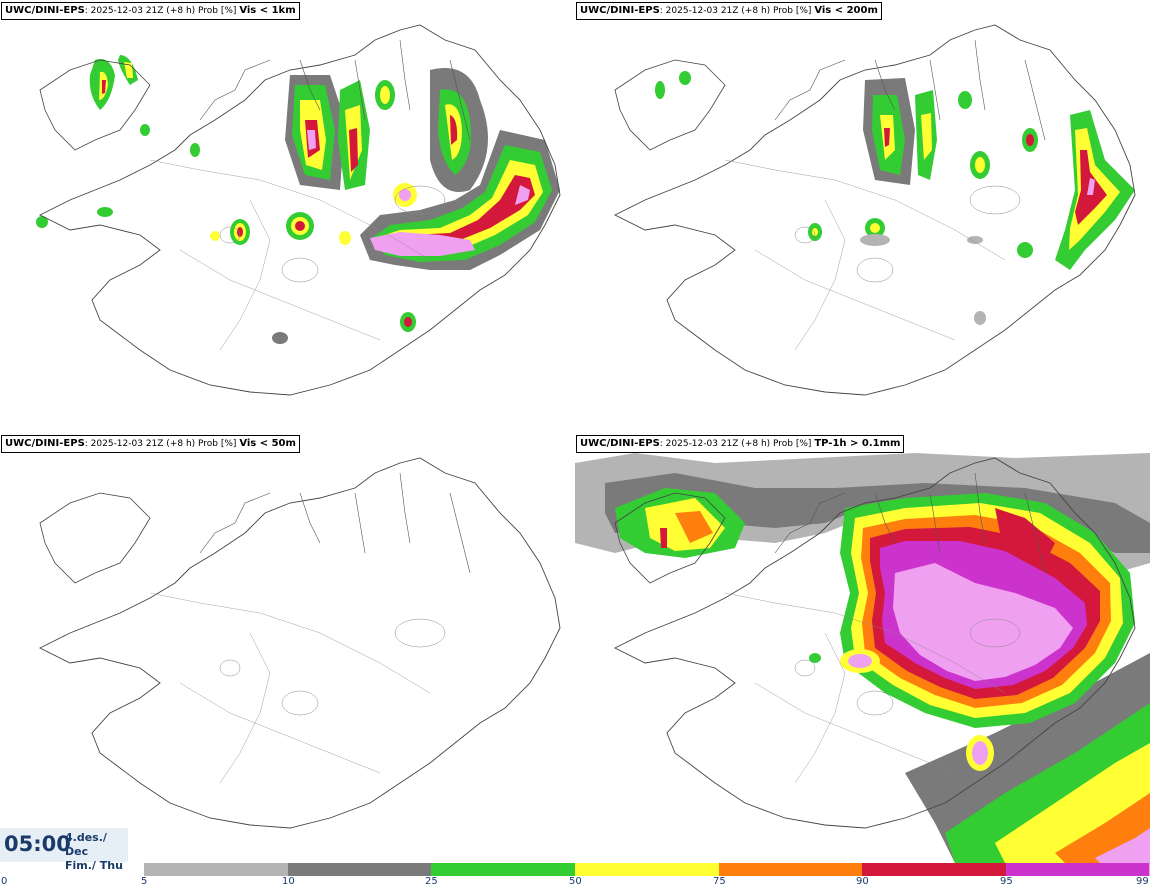 The image size is (1150, 891). What do you see at coordinates (86, 844) in the screenshot?
I see `date-line-1: 4.des./ Dec` at bounding box center [86, 844].